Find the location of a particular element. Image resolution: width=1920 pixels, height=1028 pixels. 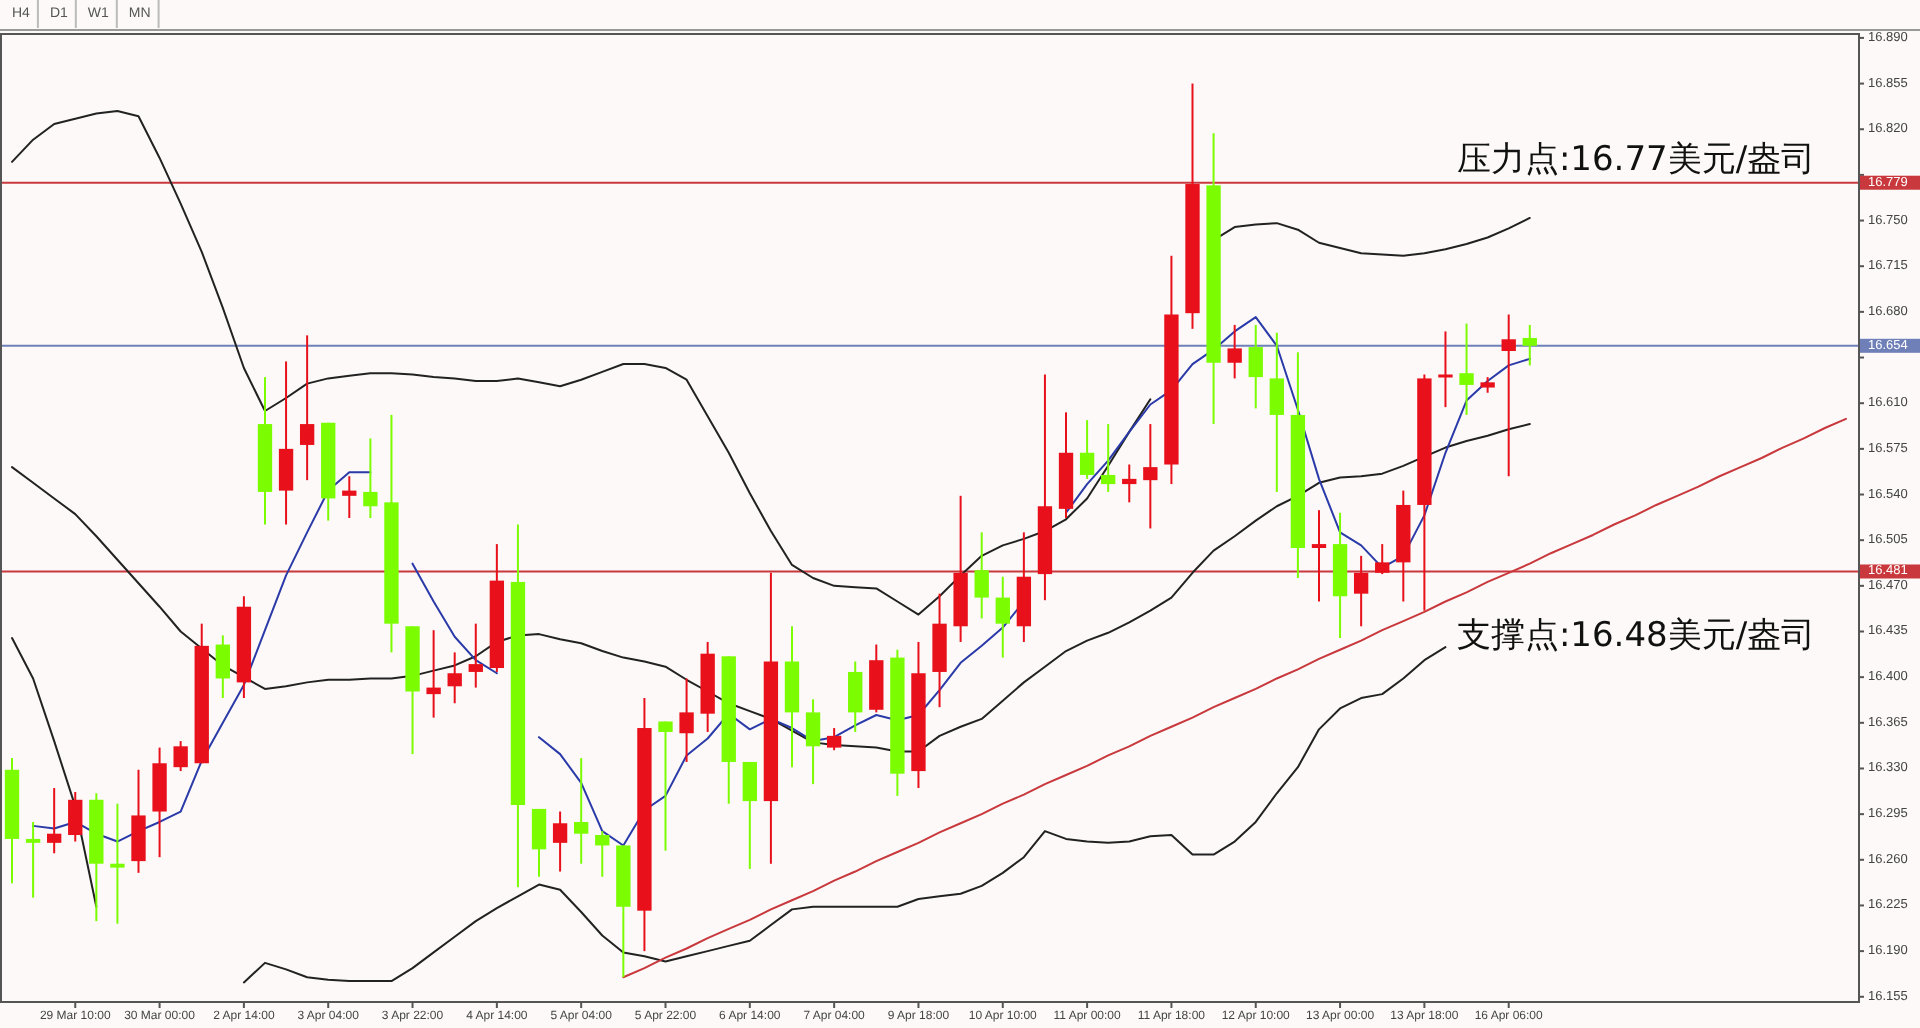

annotation: 压力点:16.77美元/盎司 is located at coordinates (1636, 160).